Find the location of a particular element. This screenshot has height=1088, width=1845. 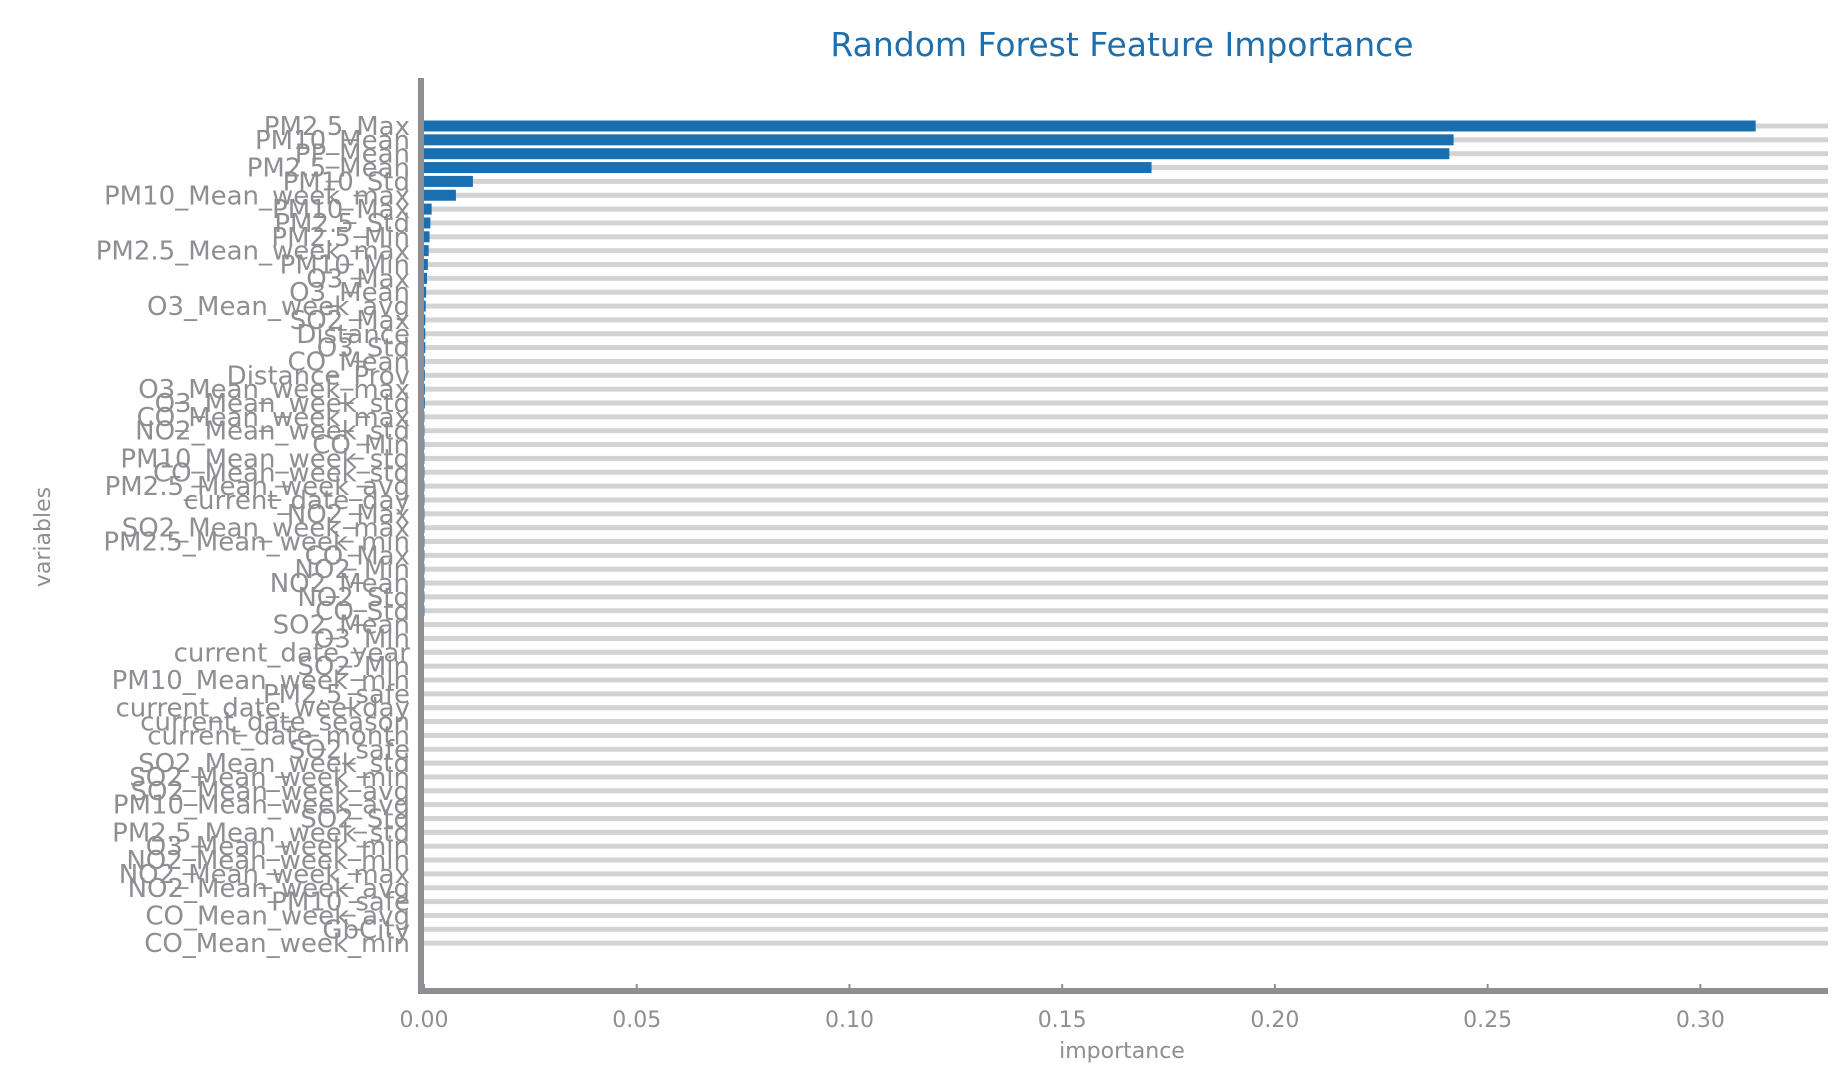

variable-label: PM2.5_Mean_week_min is located at coordinates (256, 543).